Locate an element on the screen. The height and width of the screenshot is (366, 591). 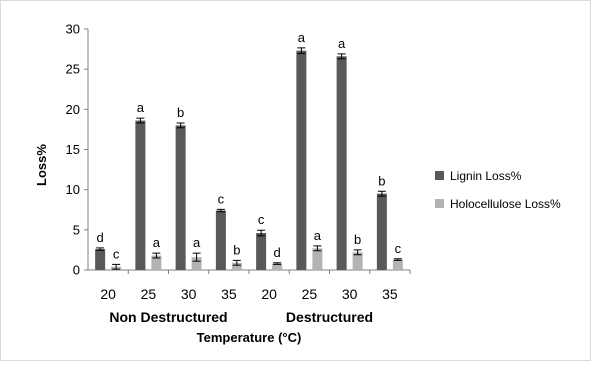
lignin-letter: d is located at coordinates (100, 237).